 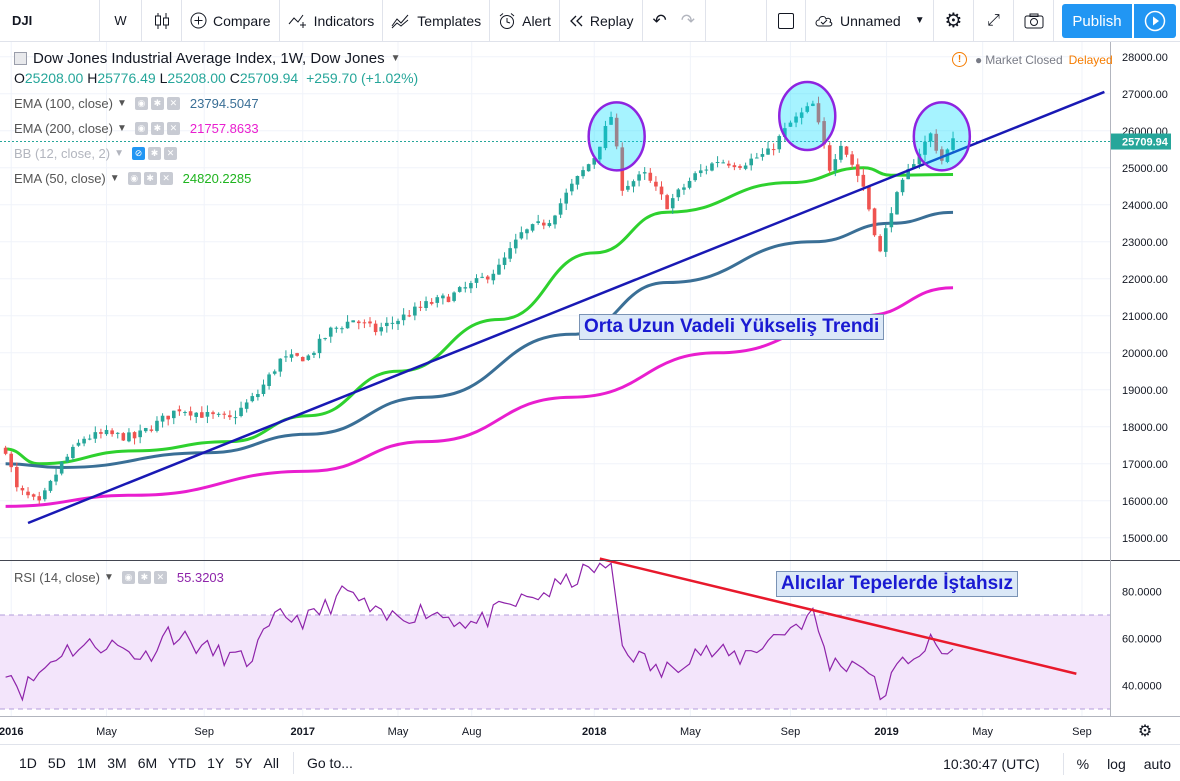 I want to click on study-ema200: EMA (200, close) ▼ ◉ ✱ ✕ 21757.8633, so click(x=136, y=128).